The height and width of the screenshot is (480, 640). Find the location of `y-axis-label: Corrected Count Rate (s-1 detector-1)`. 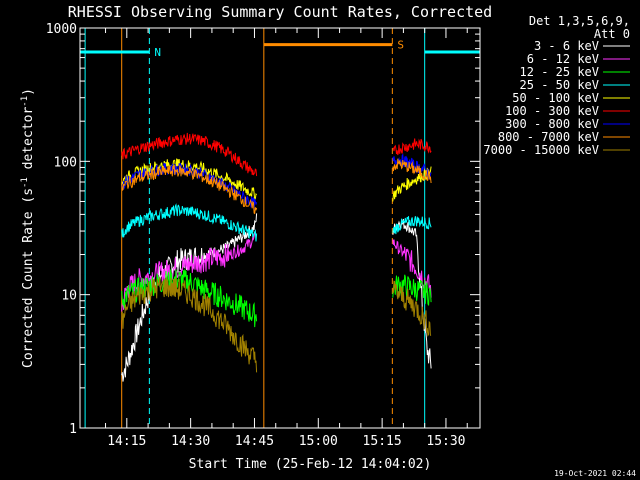

y-axis-label: Corrected Count Rate (s-1 detector-1) is located at coordinates (28, 228).